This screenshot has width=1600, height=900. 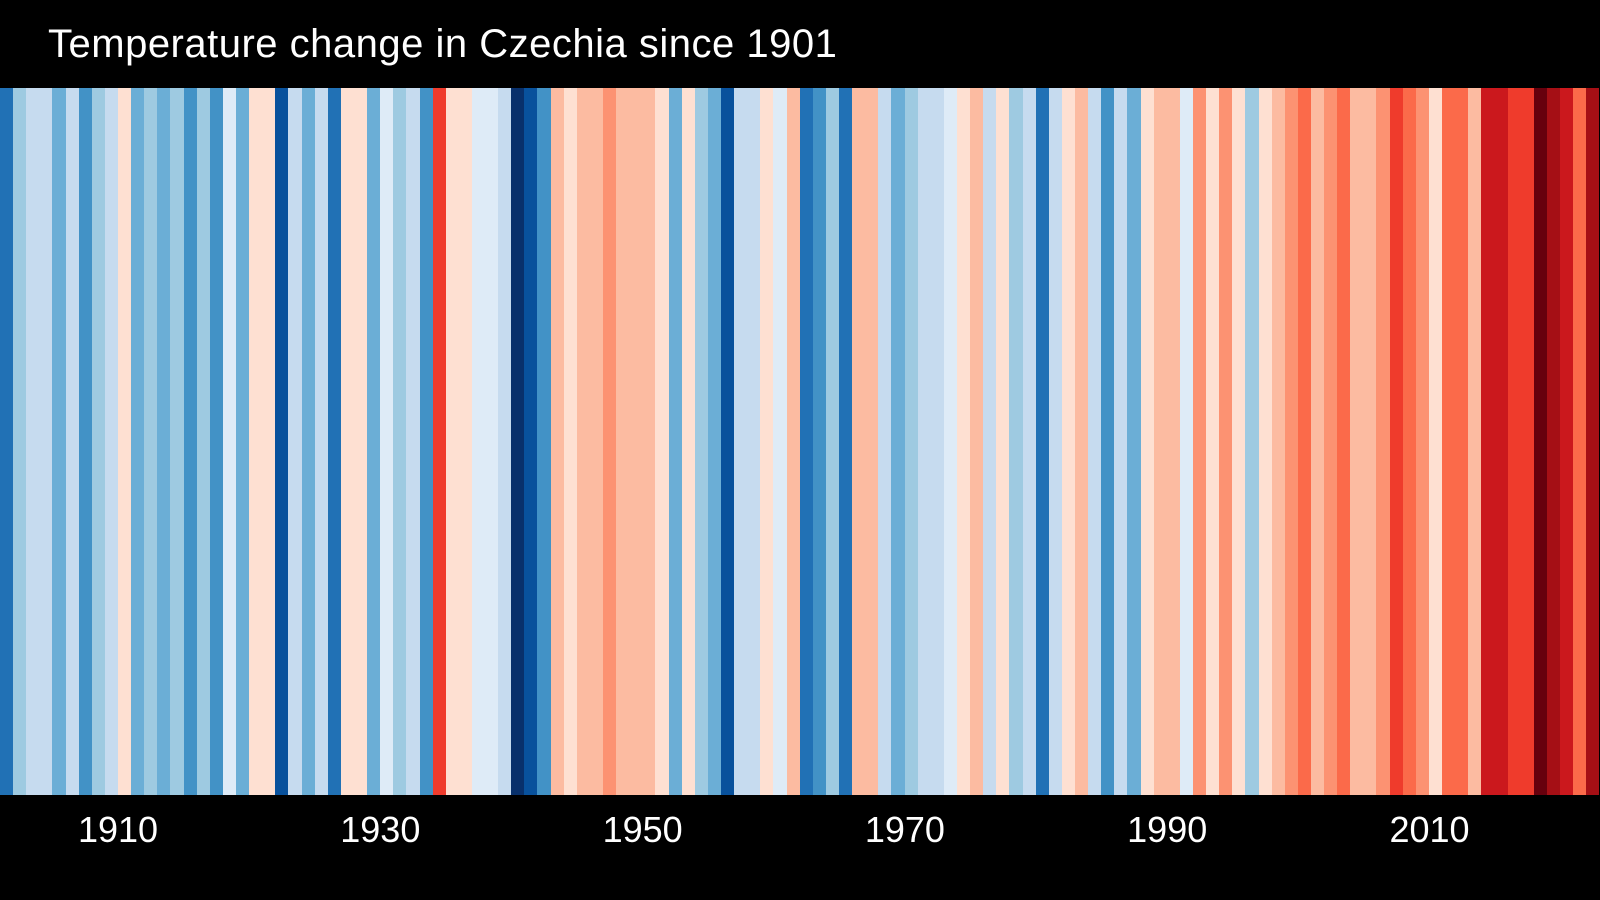 I want to click on year-label: 1990, so click(x=1167, y=829).